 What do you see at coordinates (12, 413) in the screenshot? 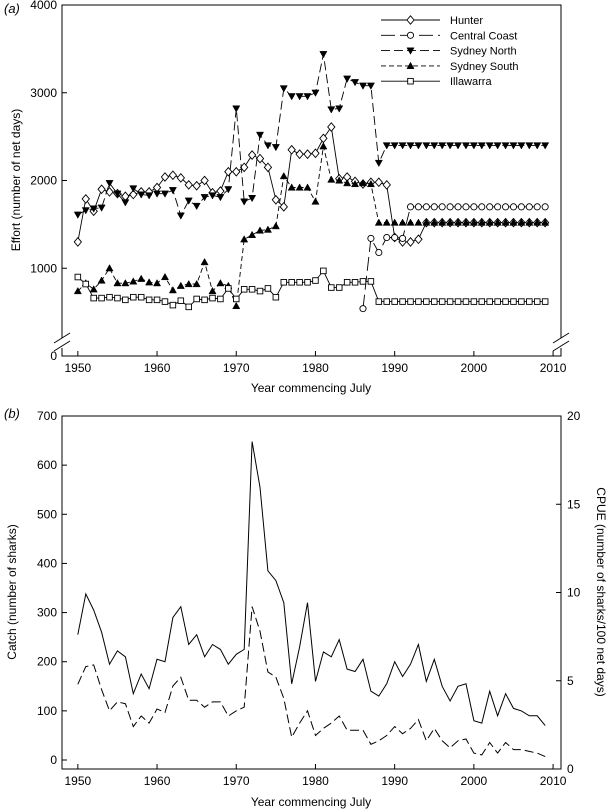
I see `panel-label-b: (b)` at bounding box center [12, 413].